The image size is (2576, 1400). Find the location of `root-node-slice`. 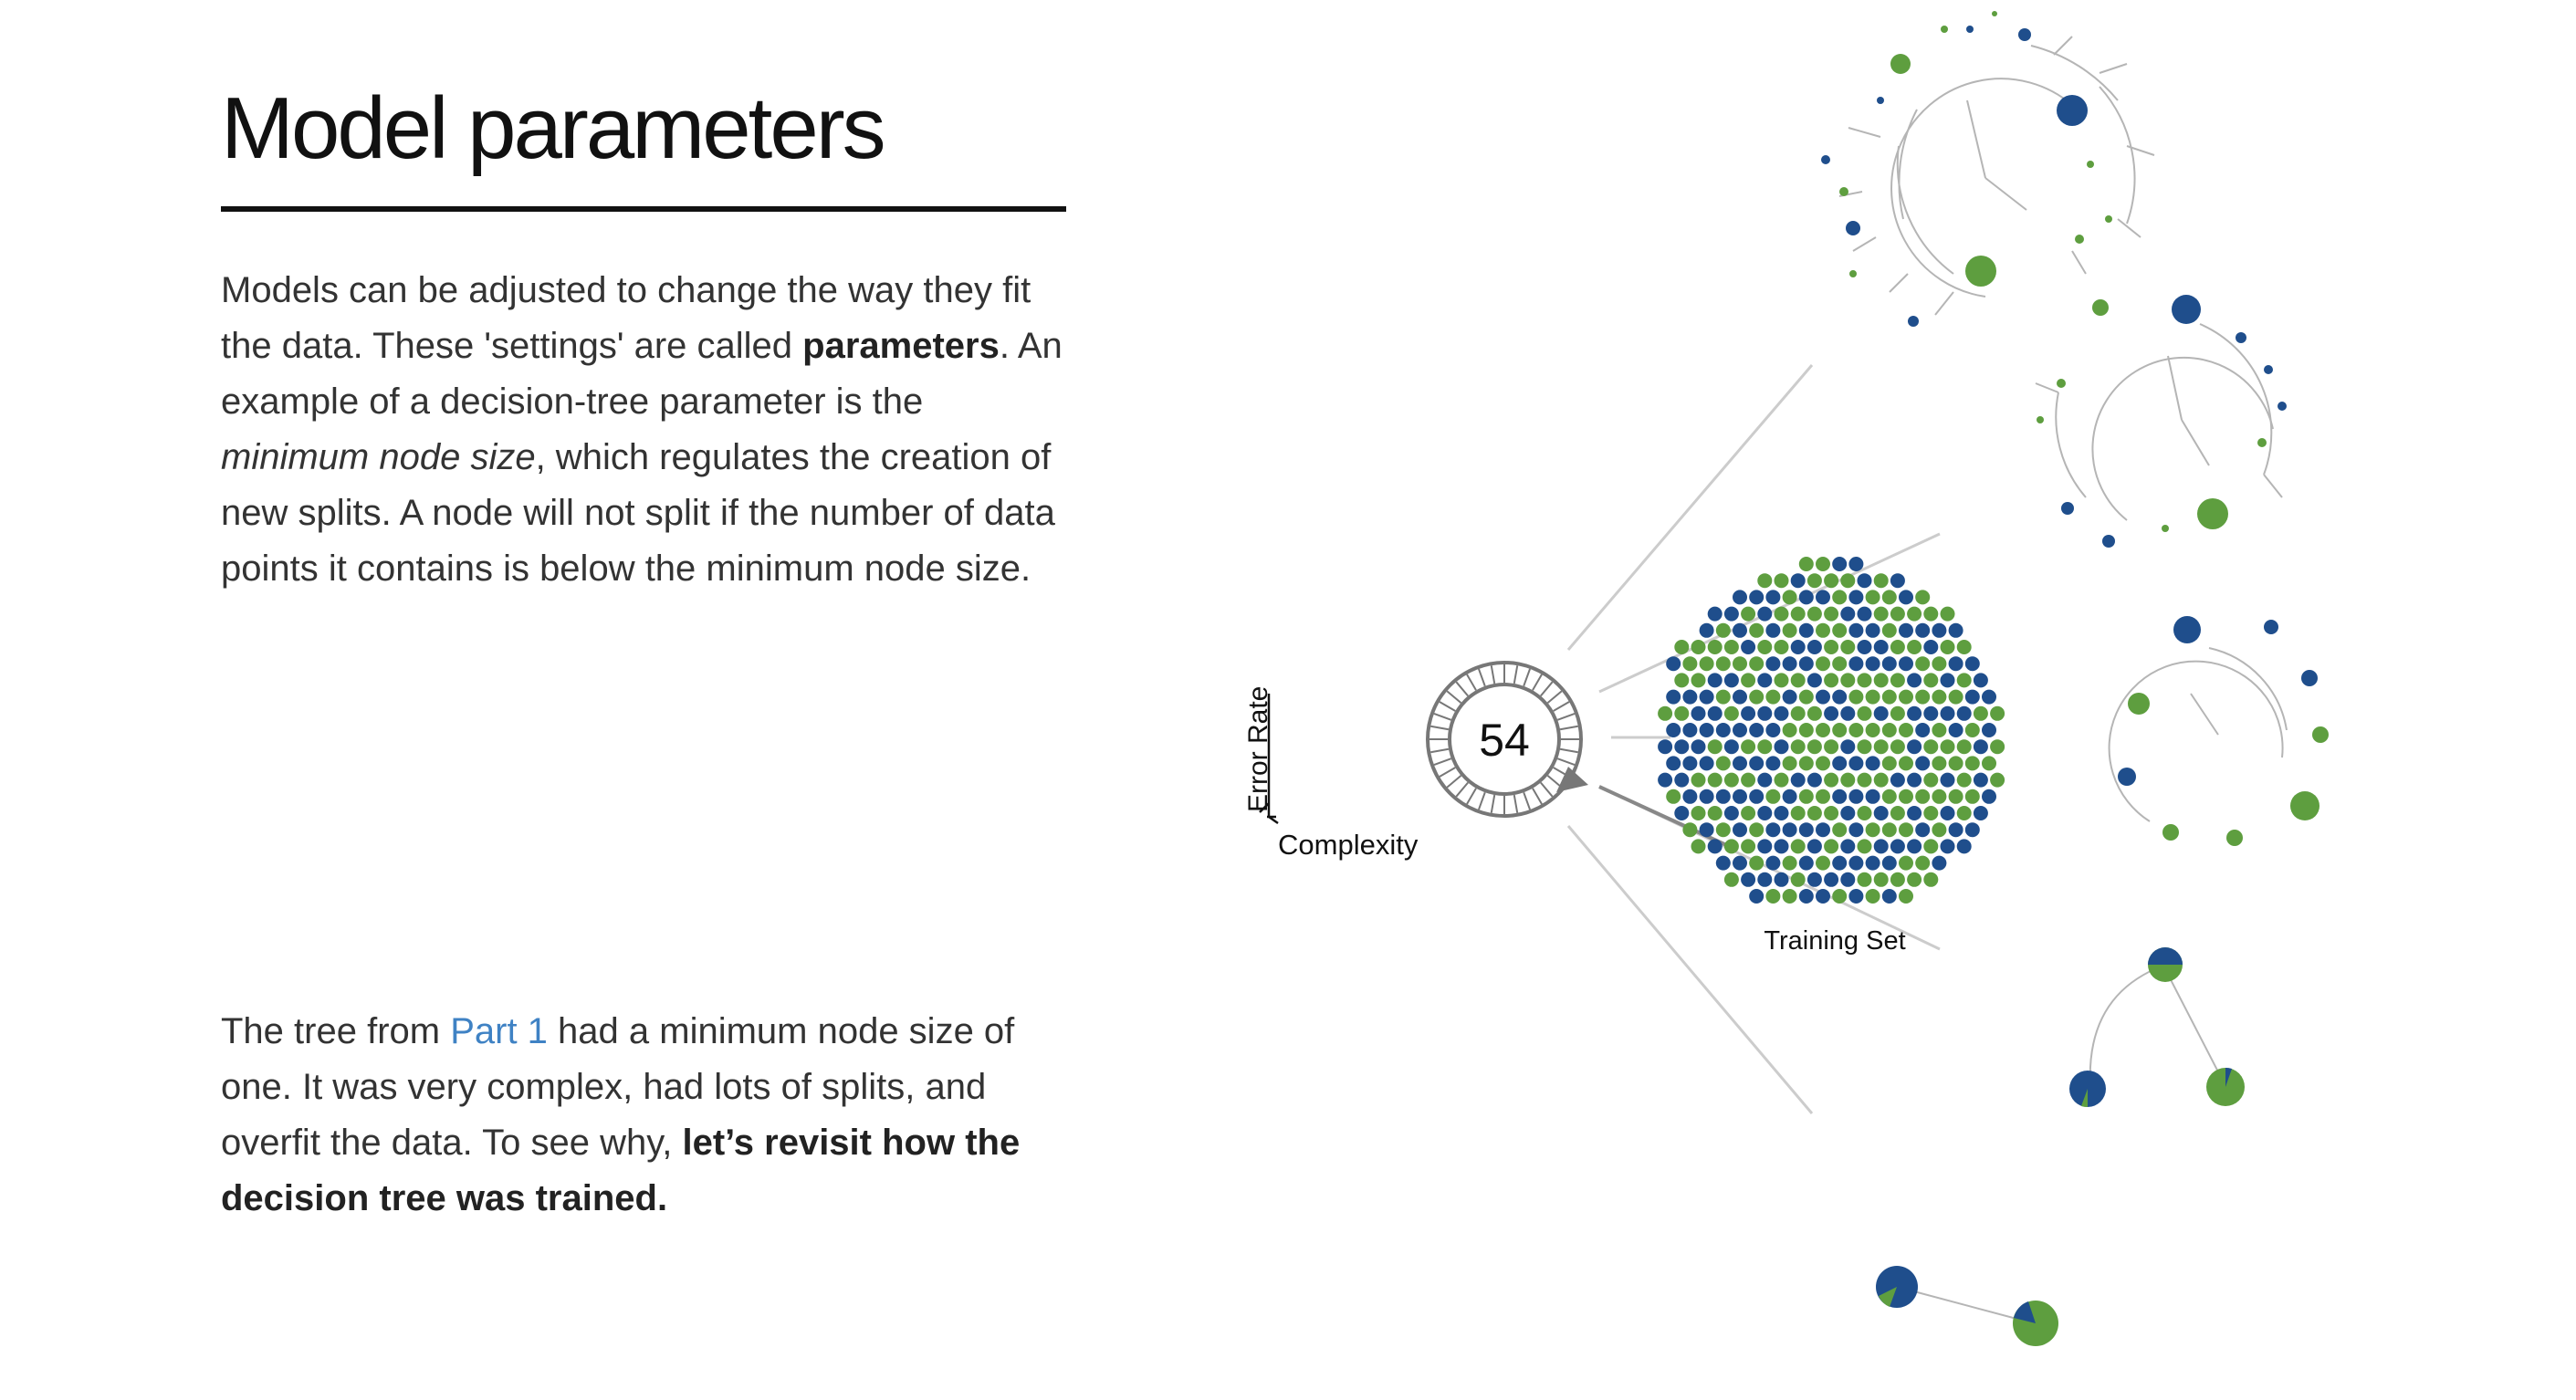

root-node-slice is located at coordinates (2166, 956).